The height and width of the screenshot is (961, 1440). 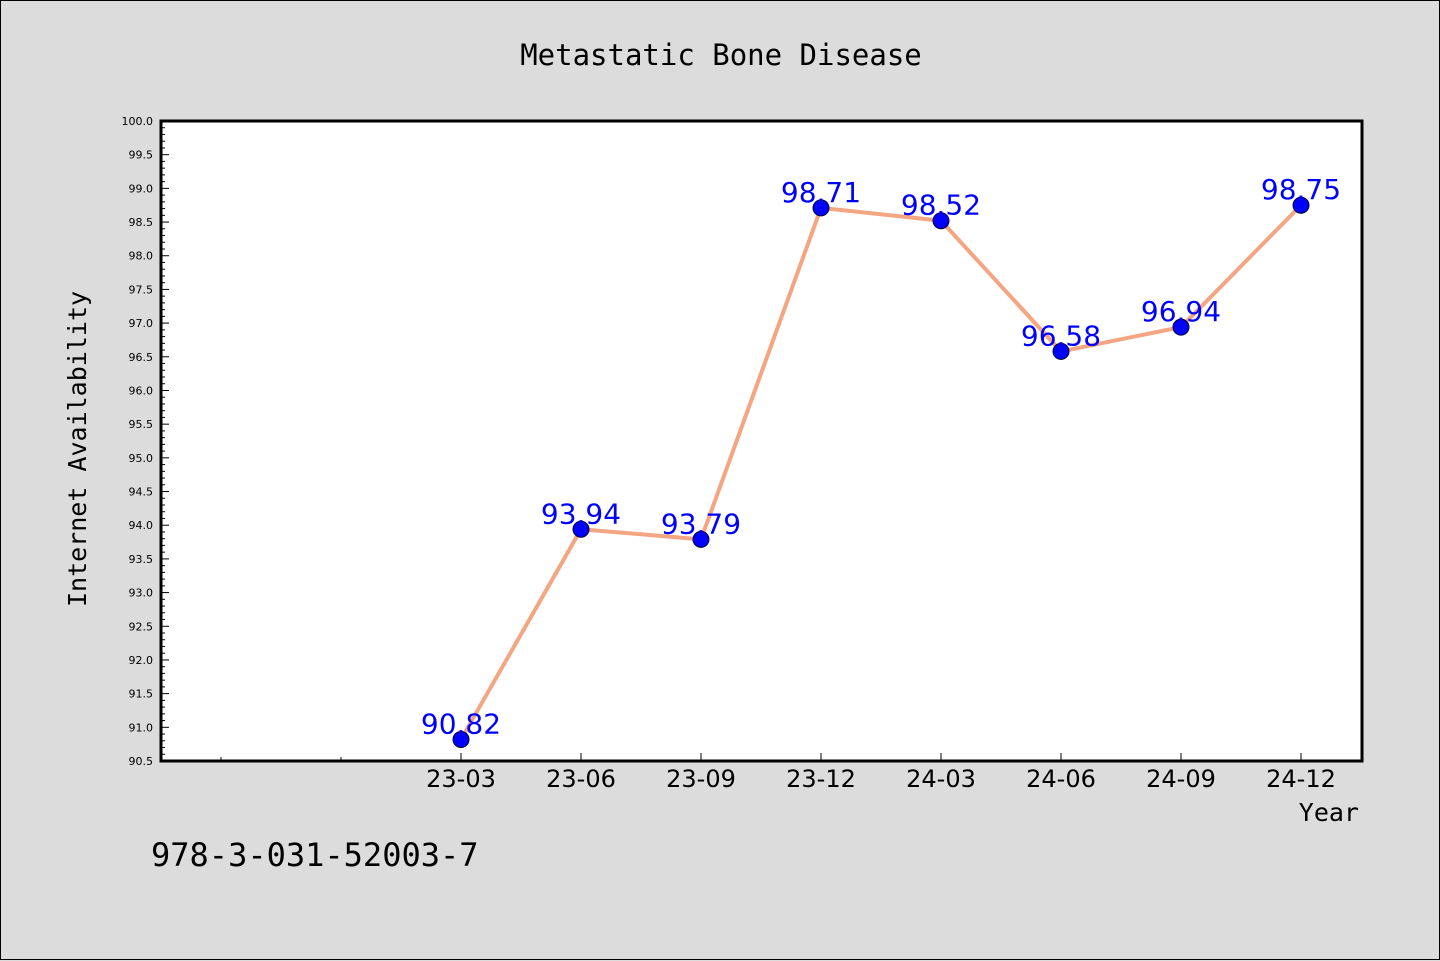 What do you see at coordinates (141, 424) in the screenshot?
I see `y-tick-label: 95.5` at bounding box center [141, 424].